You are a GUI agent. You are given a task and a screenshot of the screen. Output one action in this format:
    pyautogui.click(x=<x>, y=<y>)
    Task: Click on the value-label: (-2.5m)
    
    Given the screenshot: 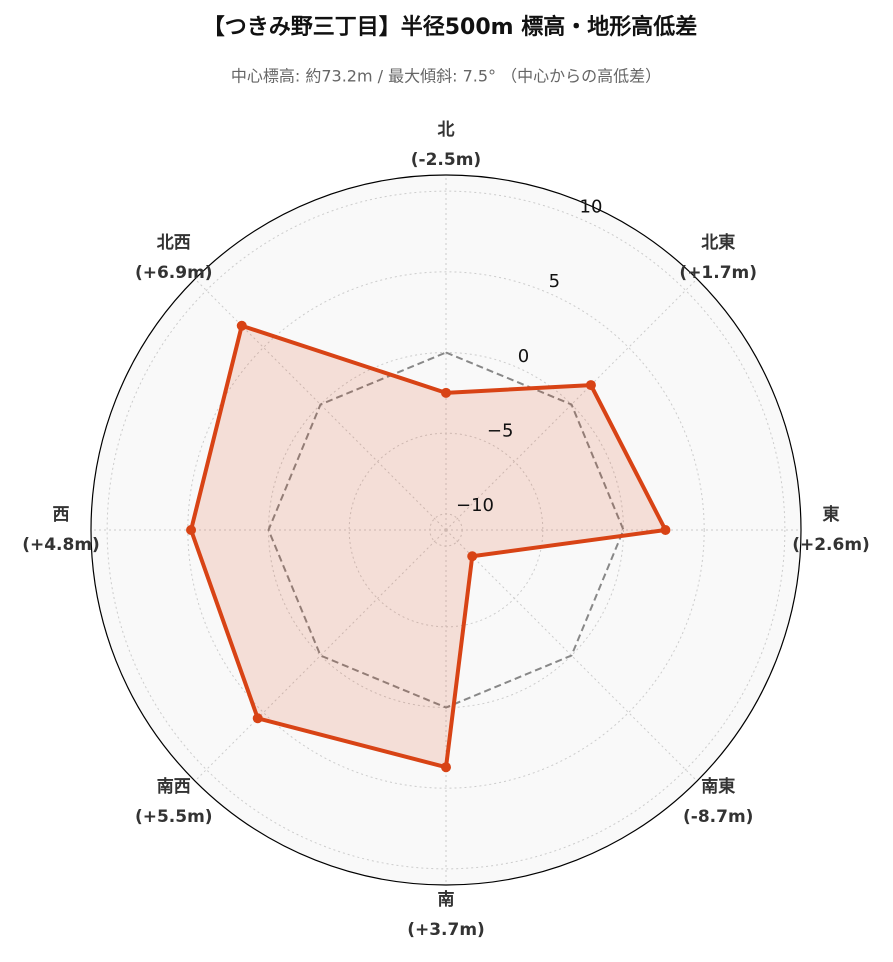 What is the action you would take?
    pyautogui.click(x=446, y=160)
    